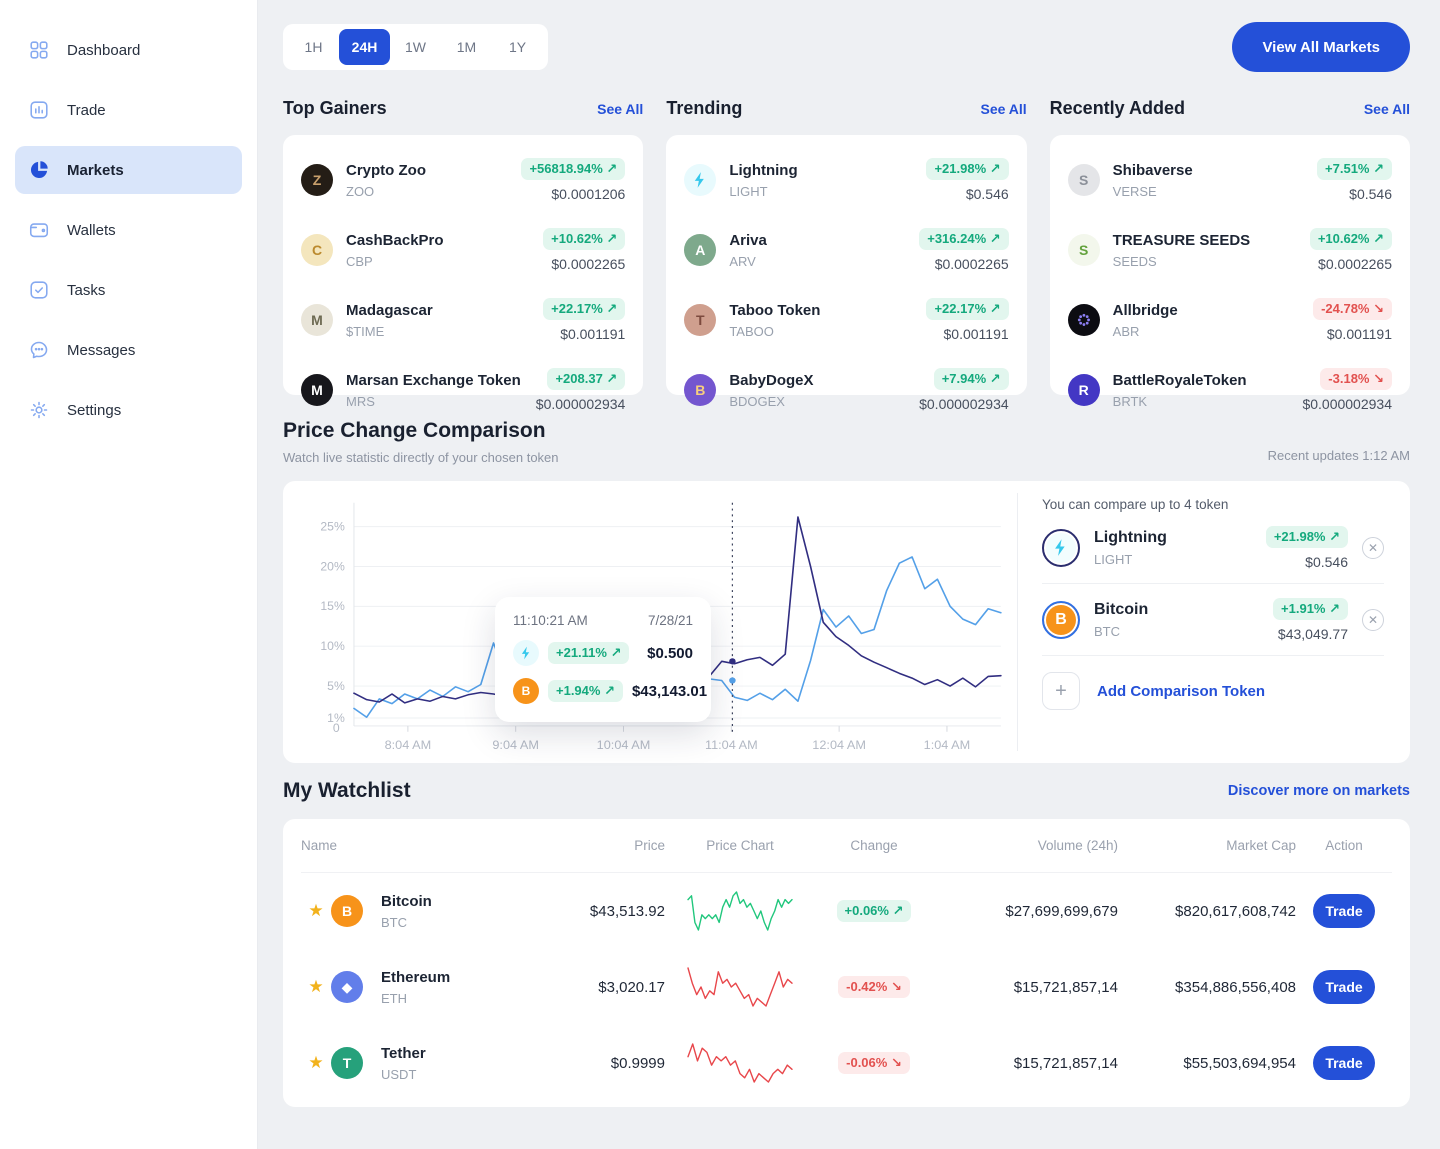 This screenshot has height=1149, width=1440. I want to click on sidebar-item-label: Messages, so click(101, 350).